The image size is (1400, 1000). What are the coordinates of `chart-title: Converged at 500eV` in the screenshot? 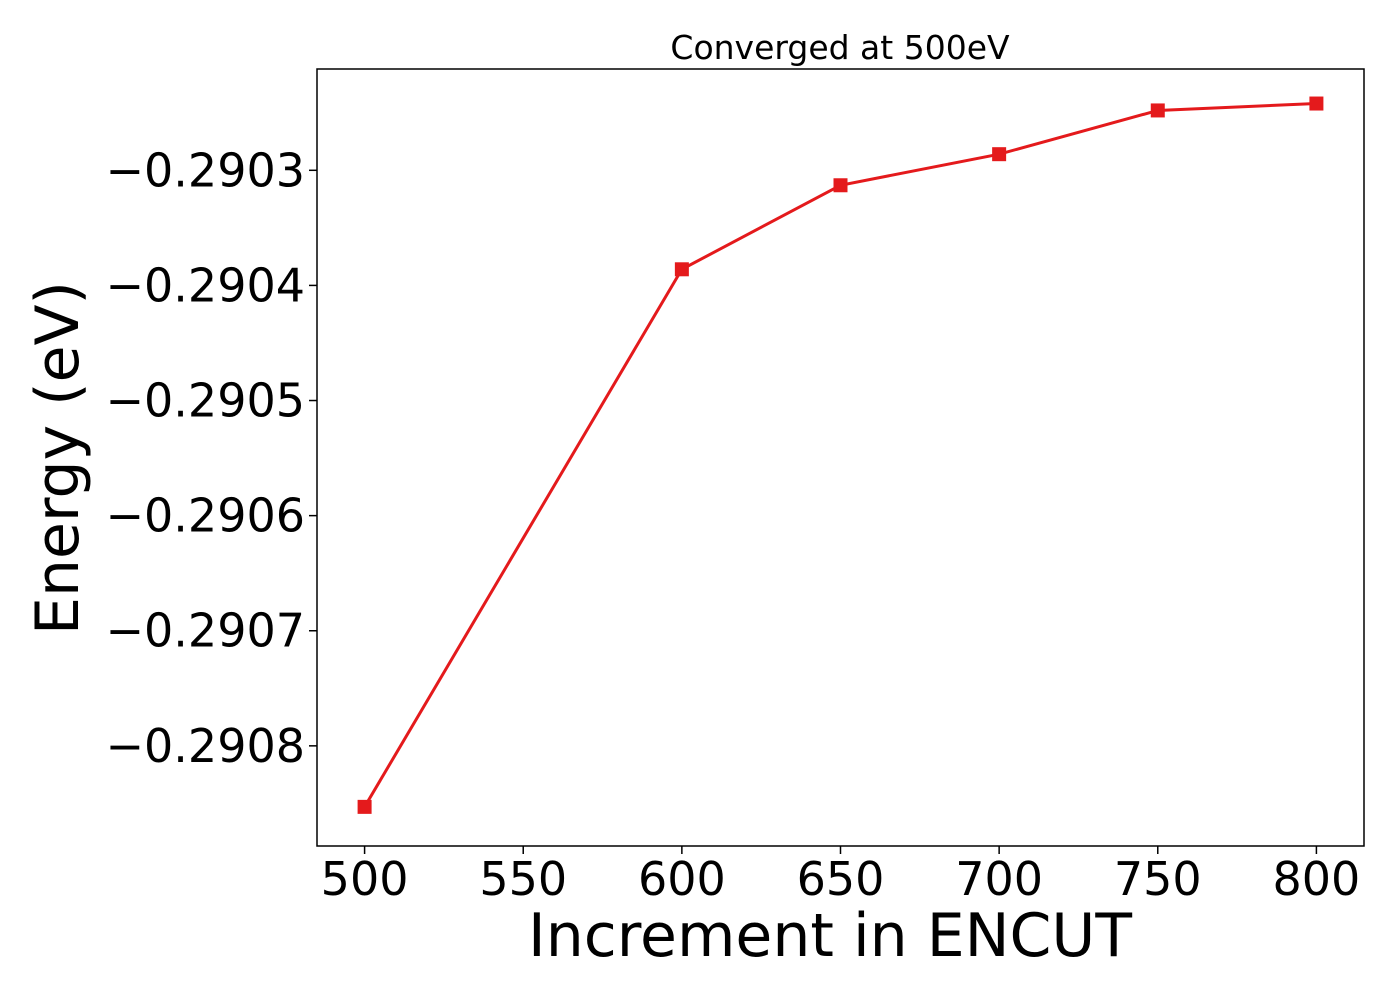 It's located at (840, 47).